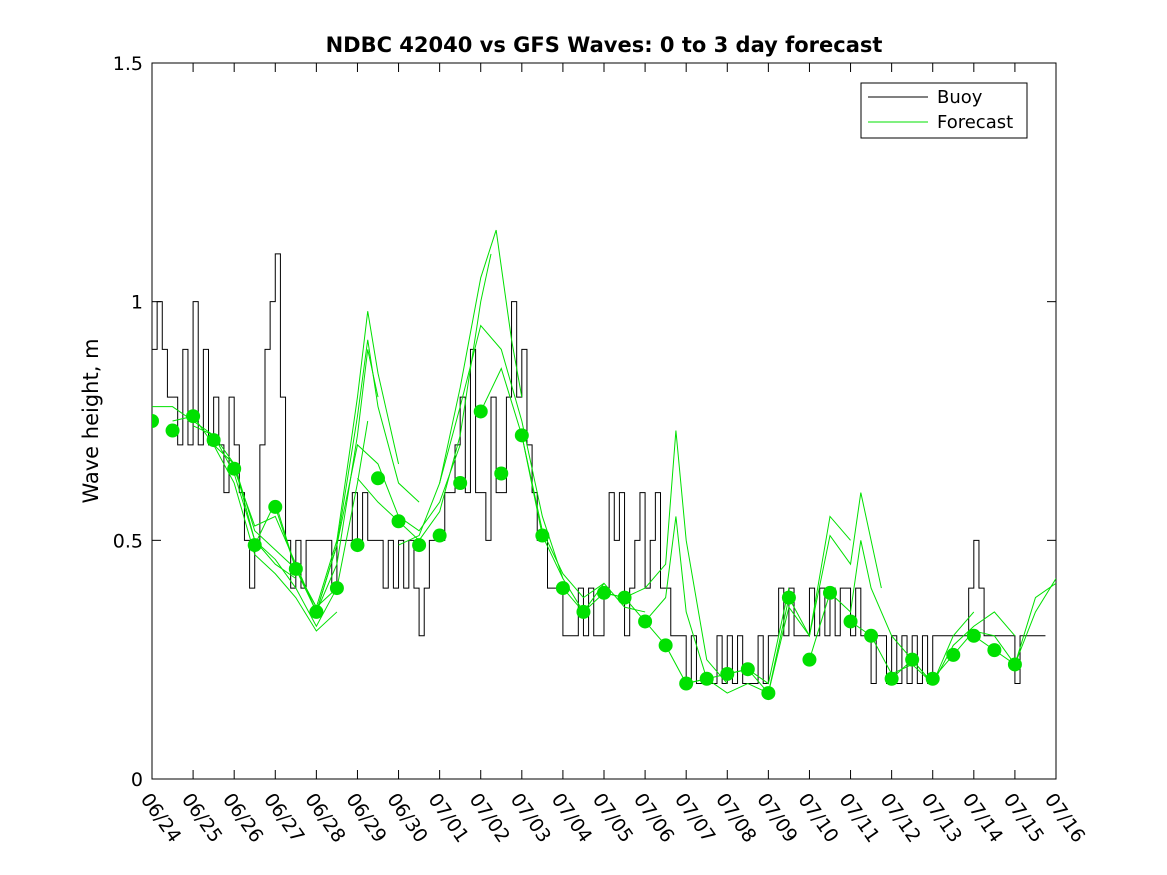 The image size is (1167, 875). What do you see at coordinates (137, 780) in the screenshot?
I see `y-tick-label: 0` at bounding box center [137, 780].